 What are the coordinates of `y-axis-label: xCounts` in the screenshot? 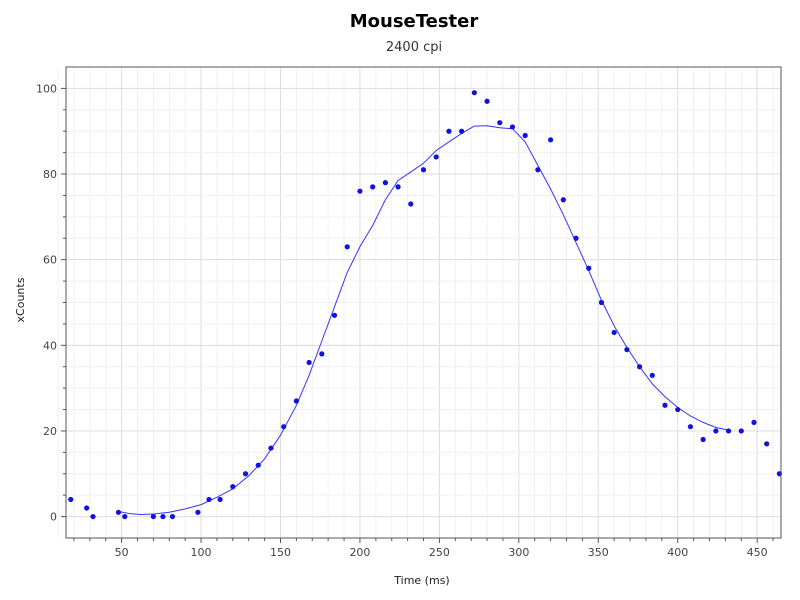 It's located at (20, 299).